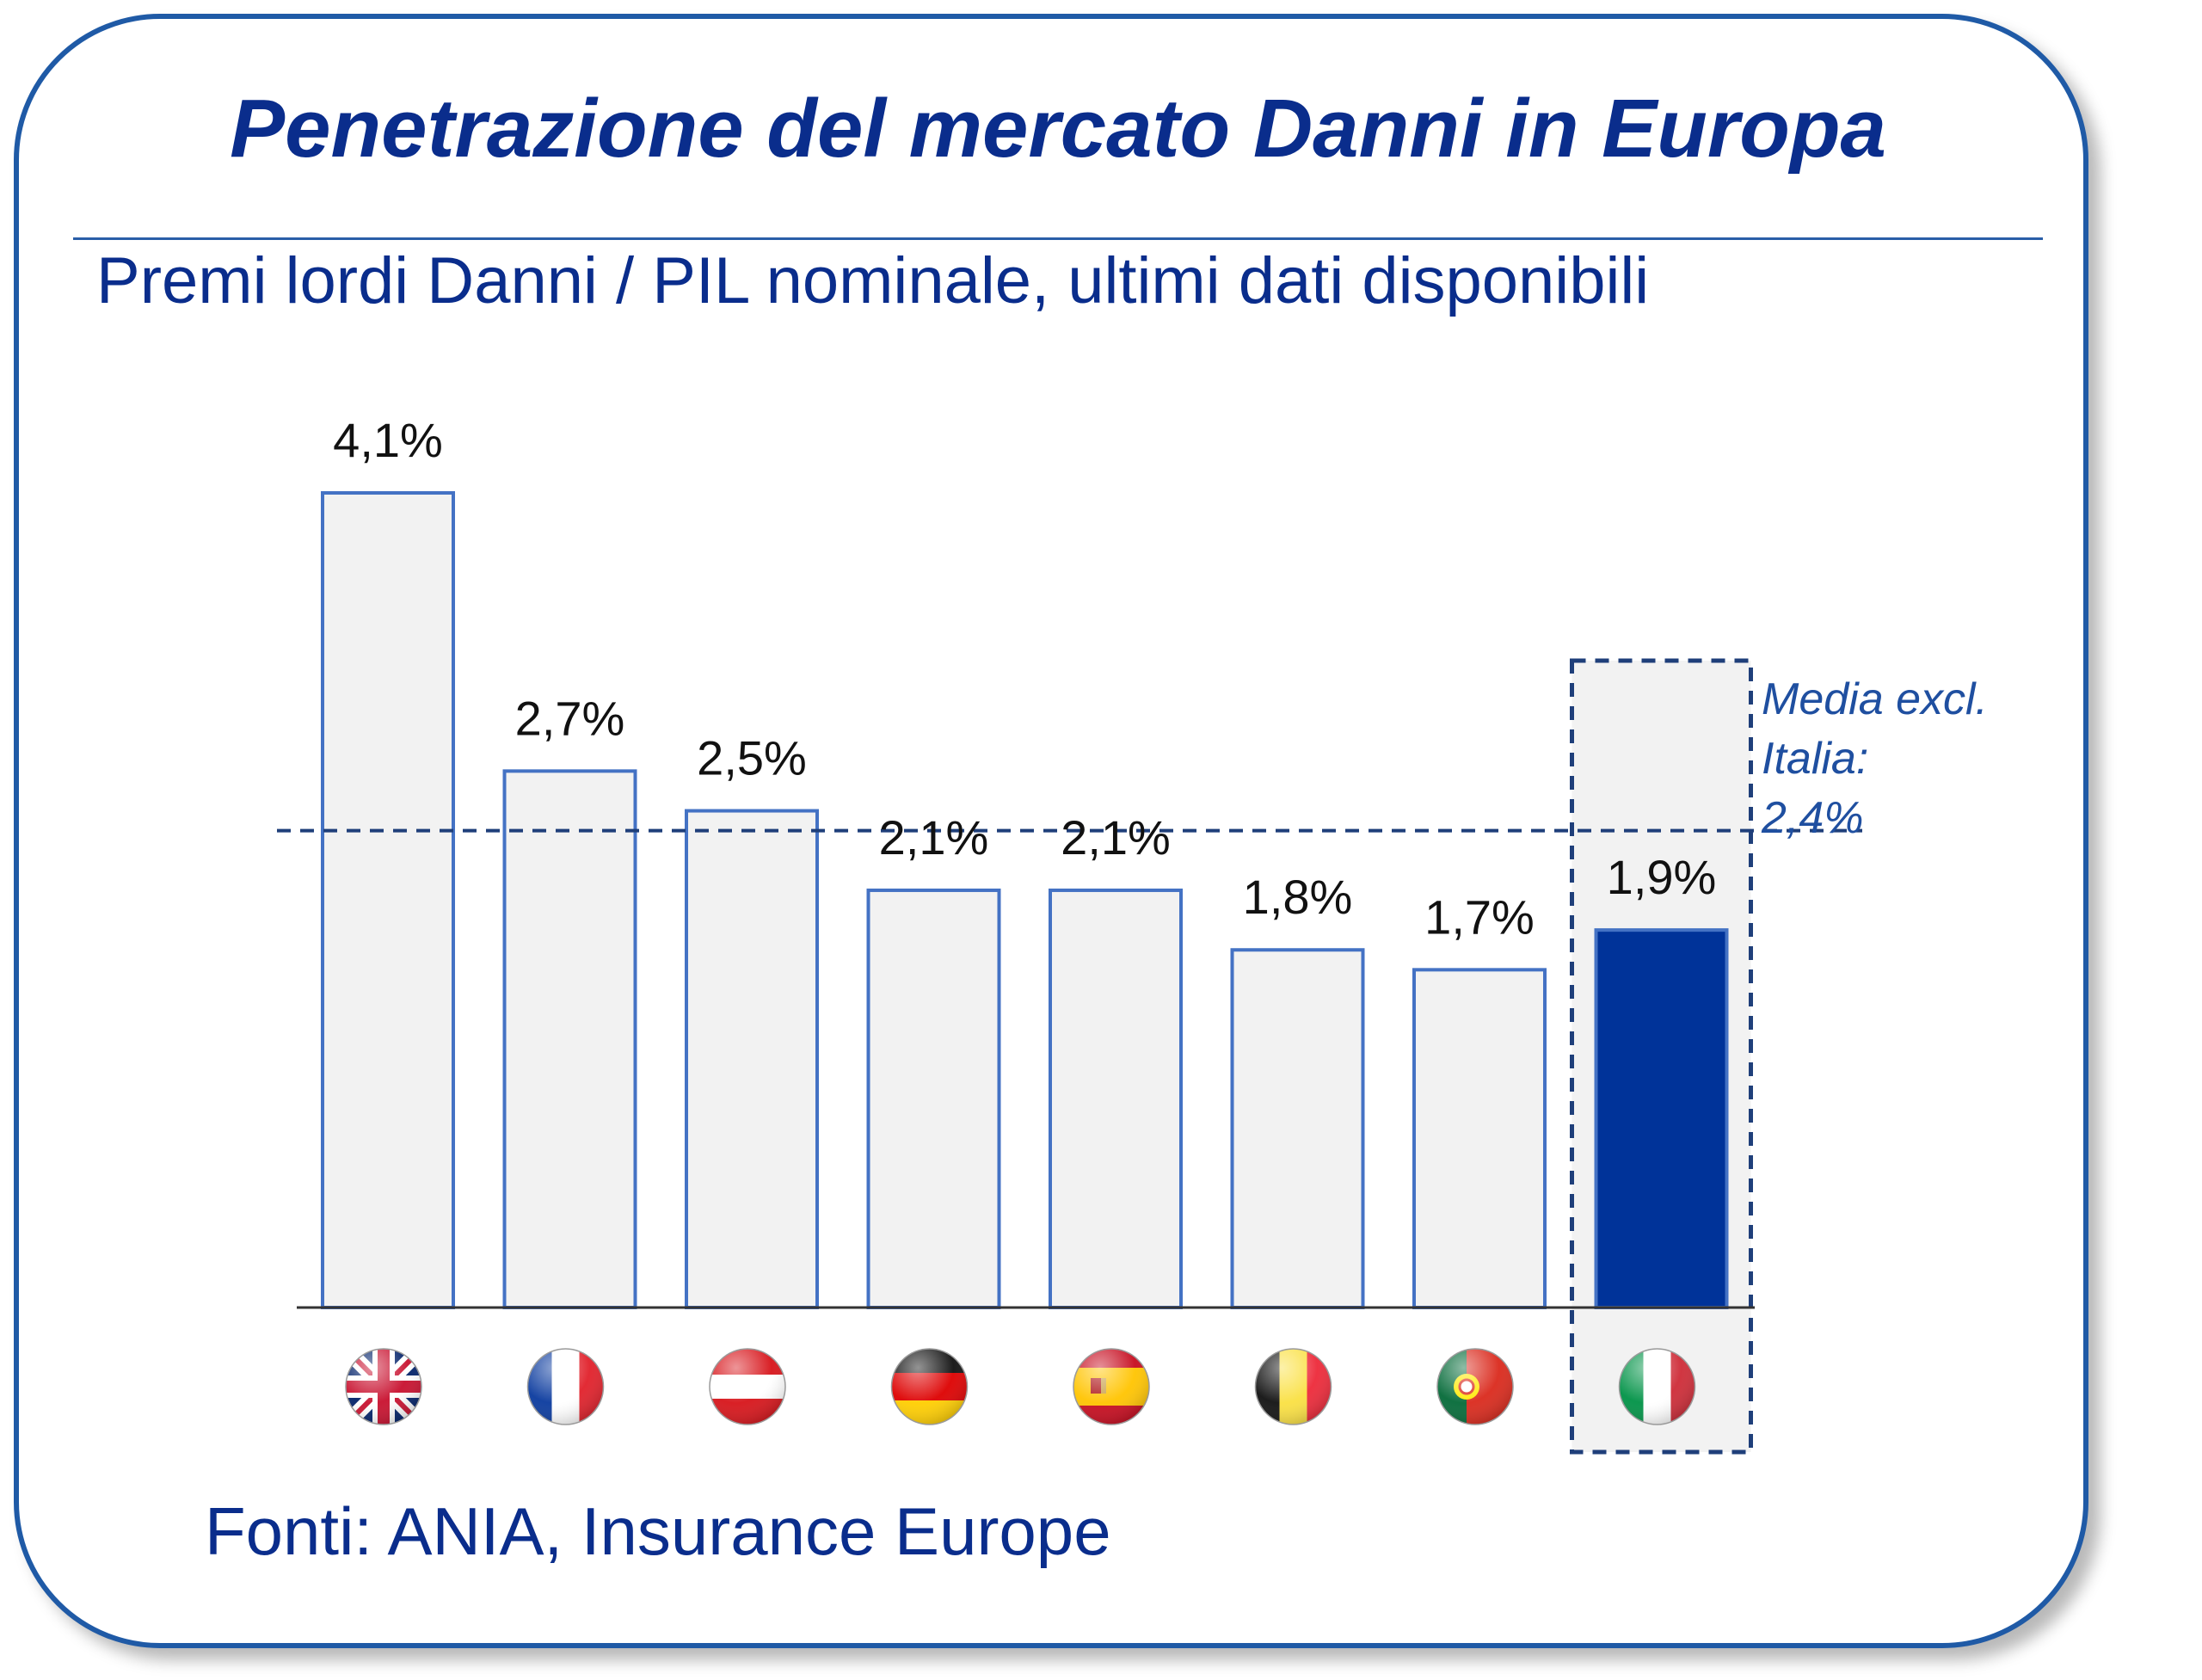 Image resolution: width=2202 pixels, height=1680 pixels. What do you see at coordinates (570, 718) in the screenshot?
I see `bar-value-label: 2,7%` at bounding box center [570, 718].